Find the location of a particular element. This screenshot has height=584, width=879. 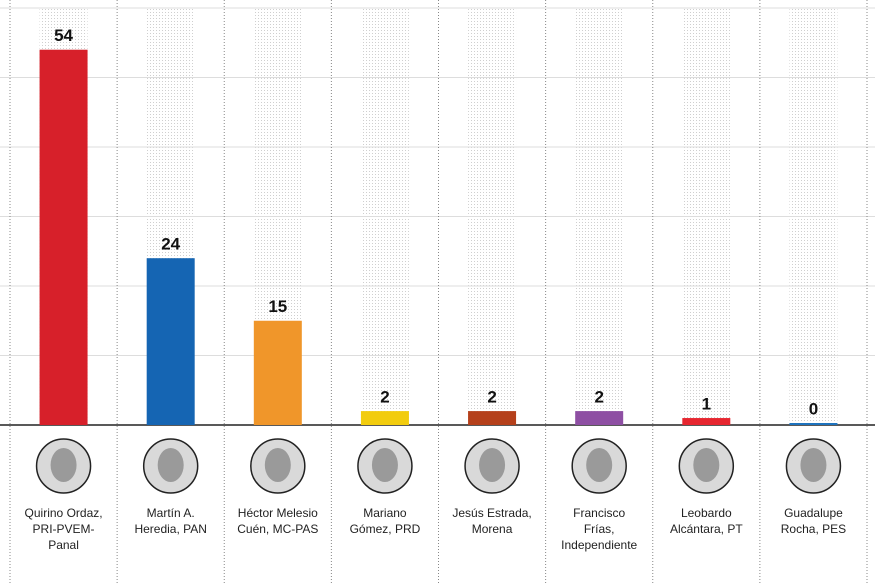

value-label: 24 is located at coordinates (170, 244).